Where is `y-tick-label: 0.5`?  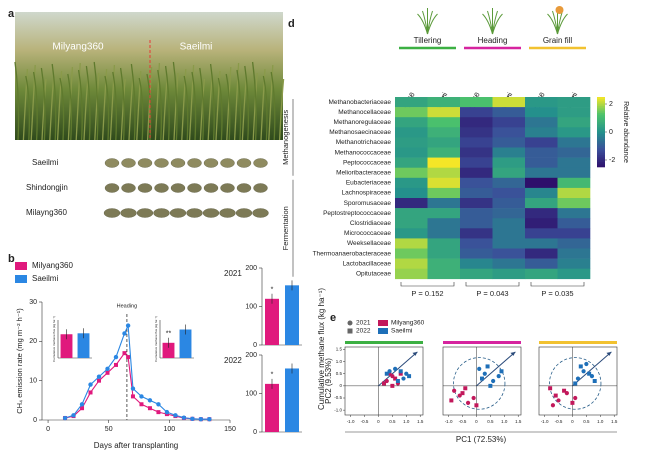
y-tick-label: 0.5 is located at coordinates (339, 373).